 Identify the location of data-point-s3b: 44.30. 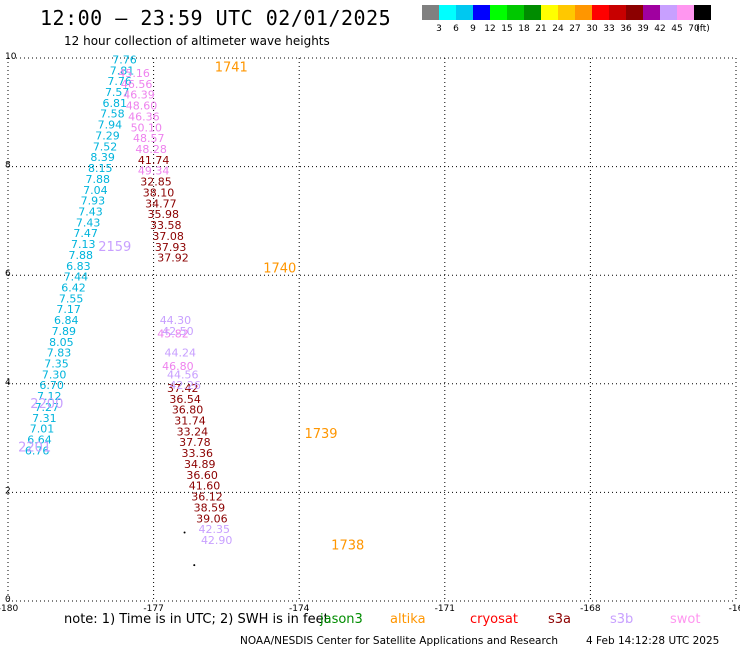
(176, 320).